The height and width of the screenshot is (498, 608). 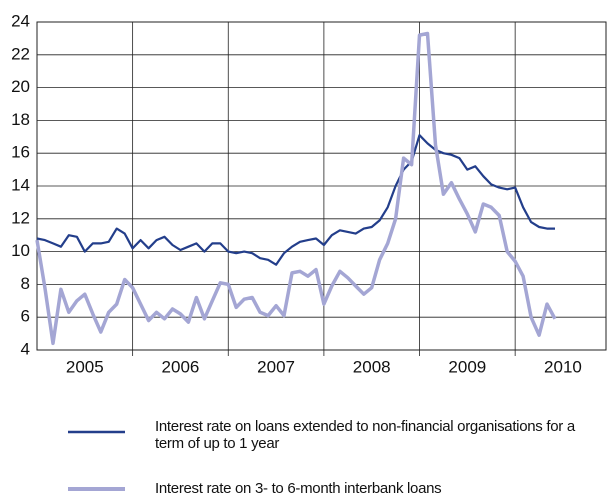 I want to click on y-tick-label: 6, so click(x=25, y=316).